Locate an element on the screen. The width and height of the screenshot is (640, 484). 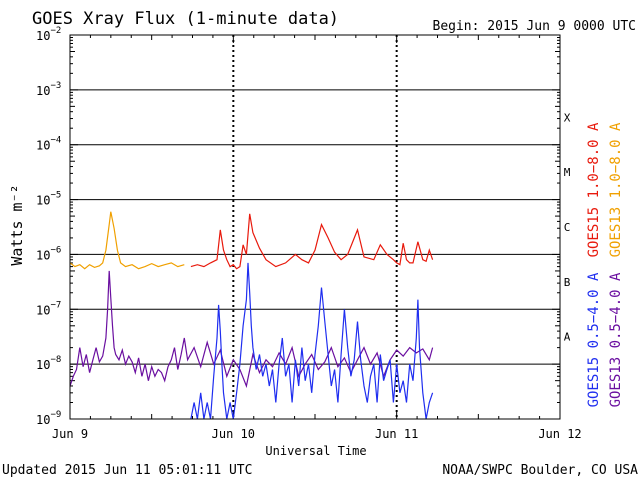
y-tick-label: 10⁻⁶ is located at coordinates (48, 253).